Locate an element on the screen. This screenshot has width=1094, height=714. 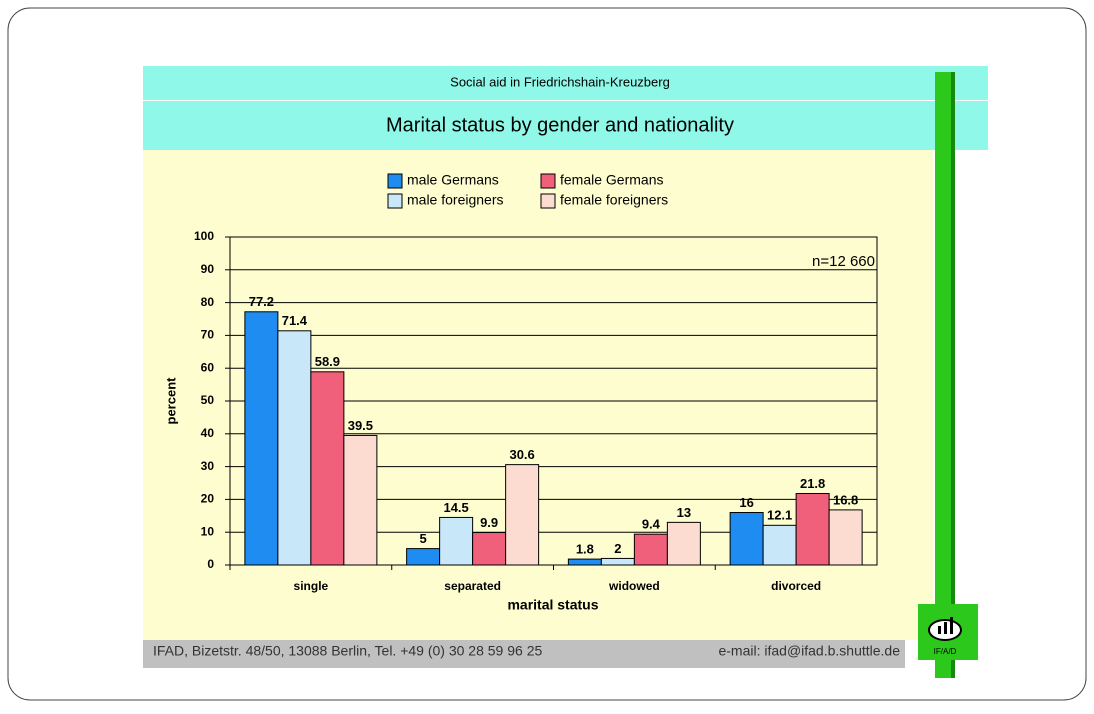
data-label: 5 is located at coordinates (423, 538).